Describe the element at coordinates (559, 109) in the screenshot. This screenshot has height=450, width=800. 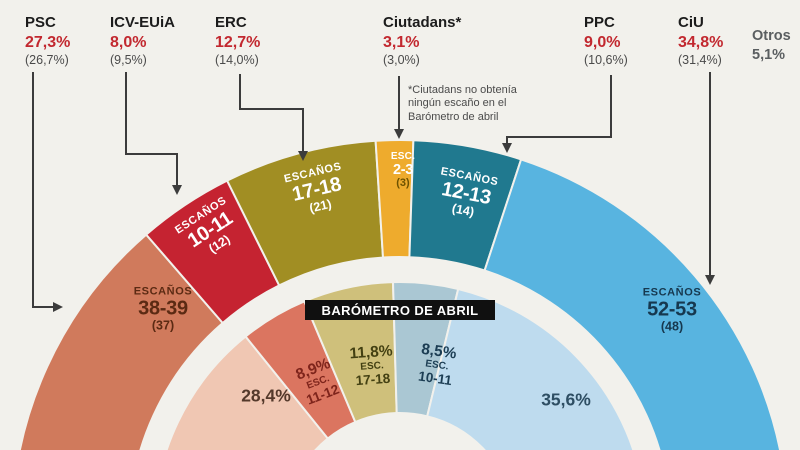
I see `leader-ppc` at that location.